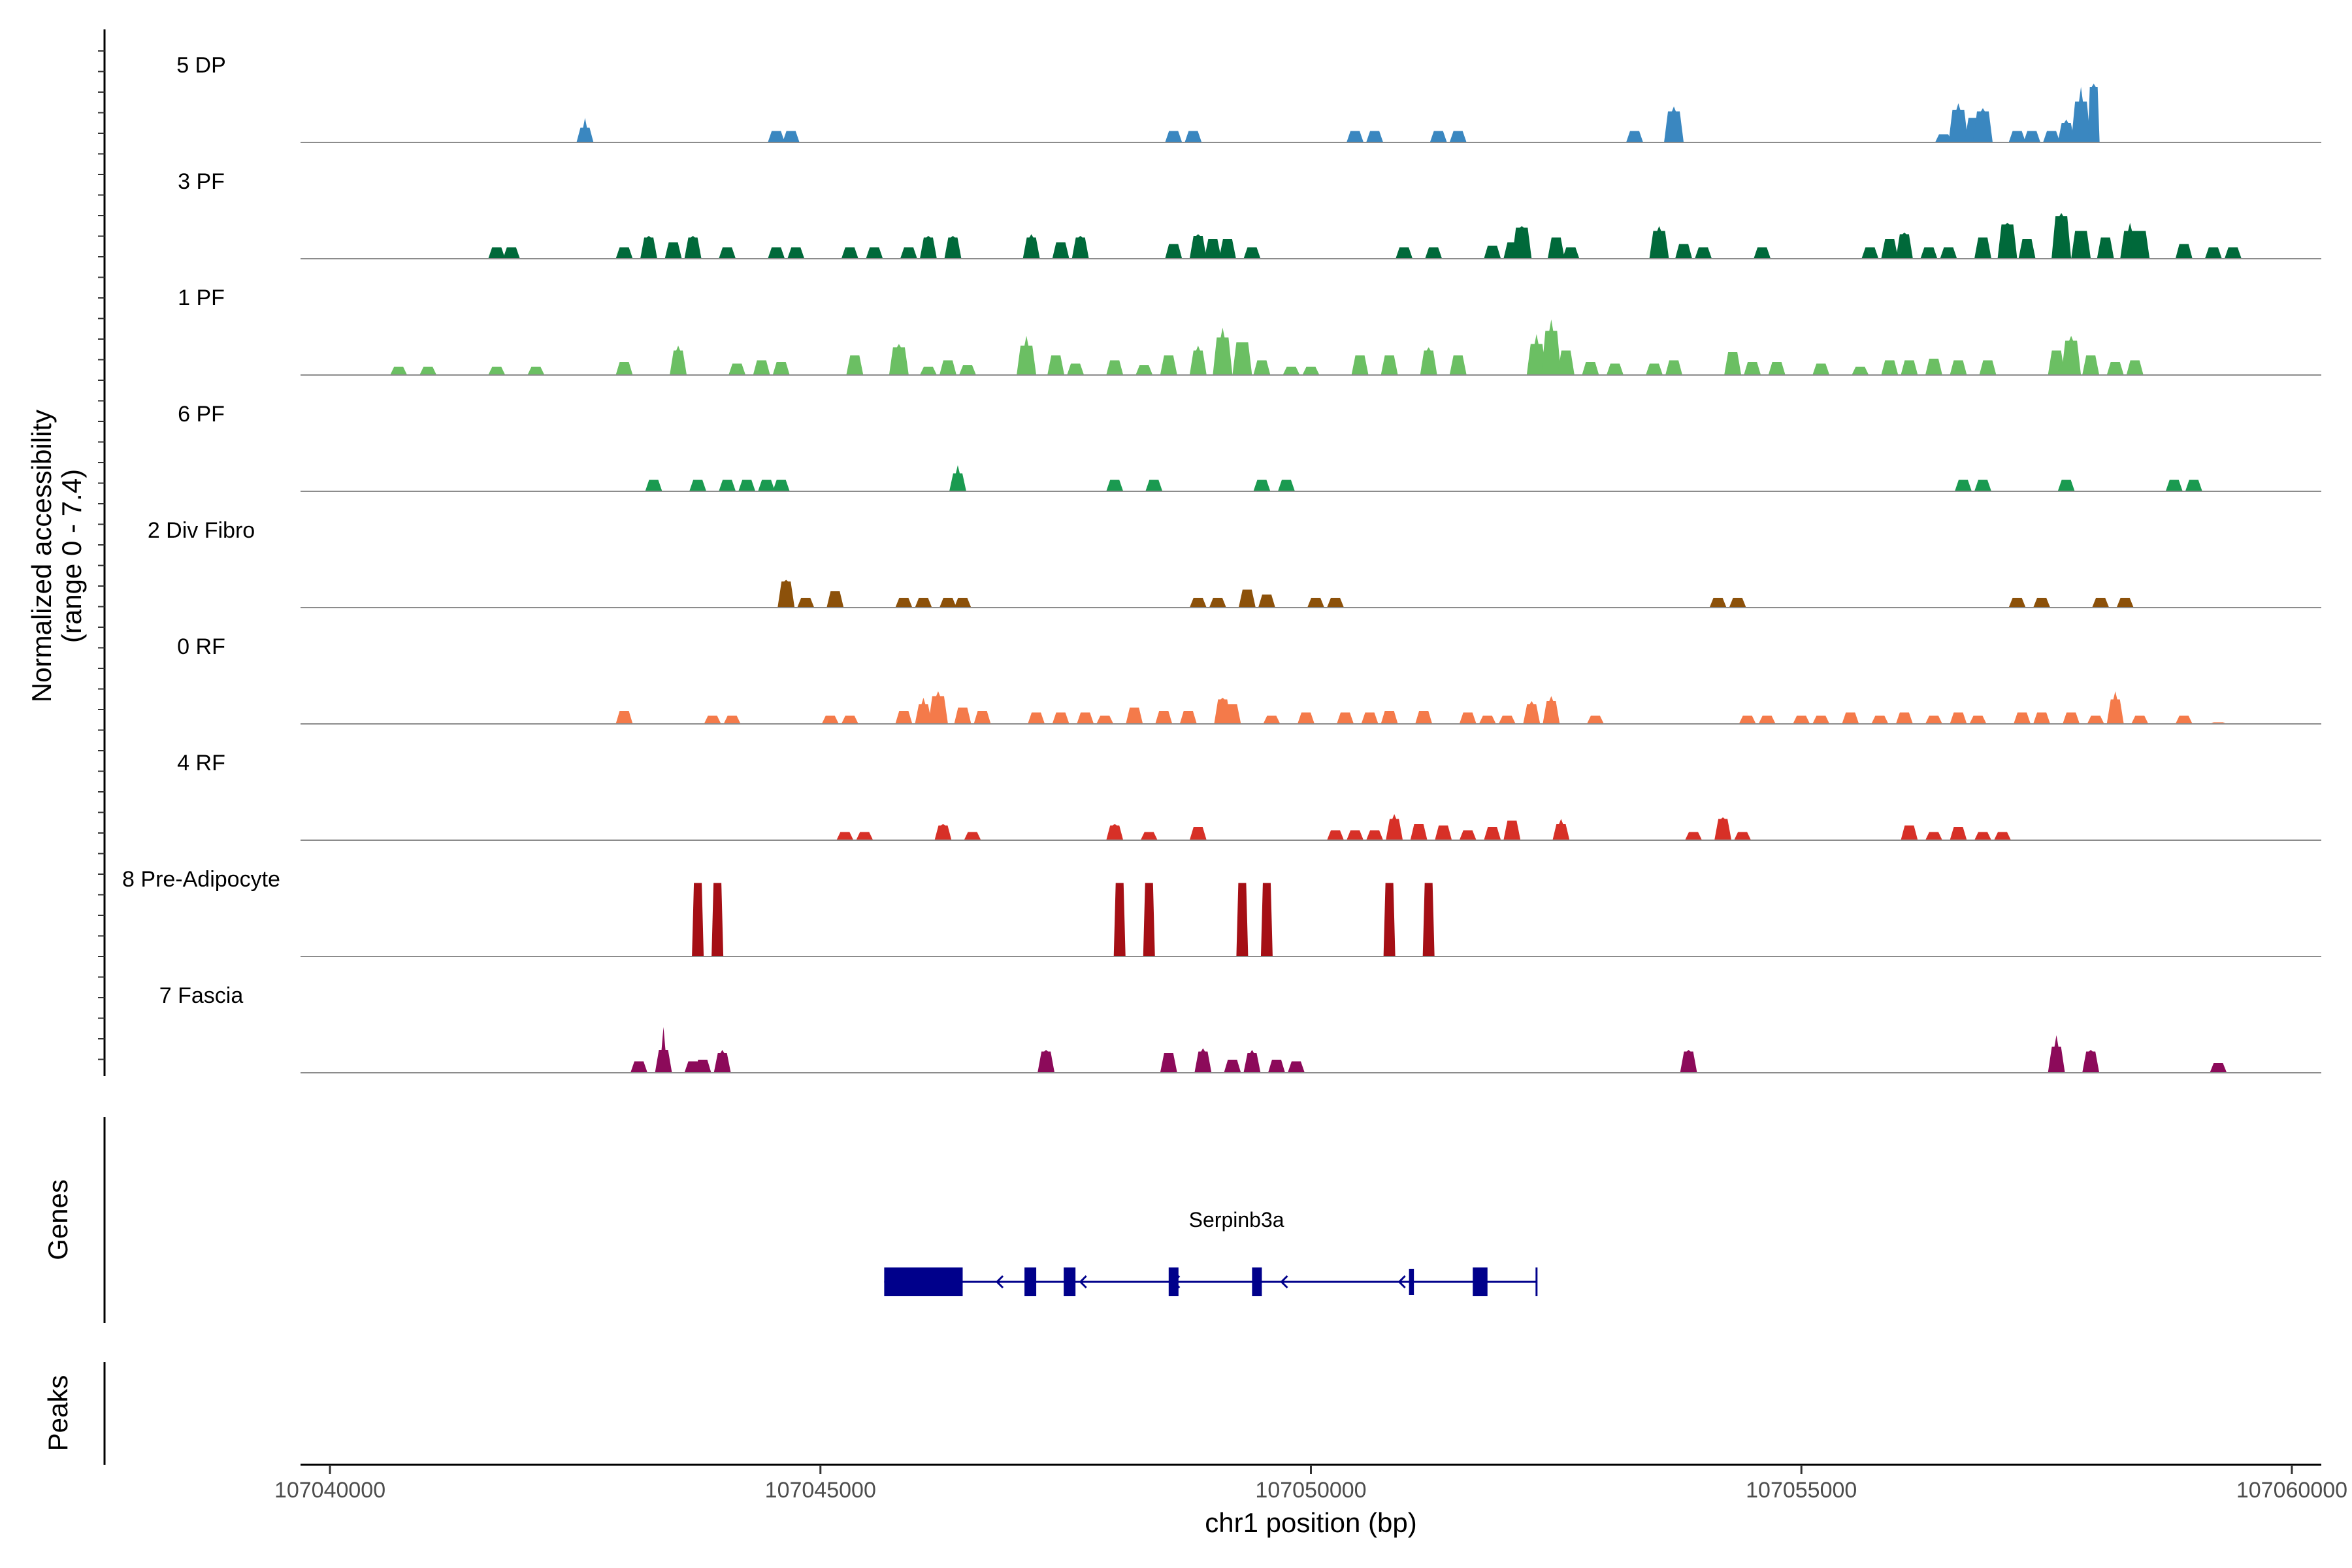 Image resolution: width=2352 pixels, height=1568 pixels. I want to click on genes-panel-title: Genes, so click(57, 1219).